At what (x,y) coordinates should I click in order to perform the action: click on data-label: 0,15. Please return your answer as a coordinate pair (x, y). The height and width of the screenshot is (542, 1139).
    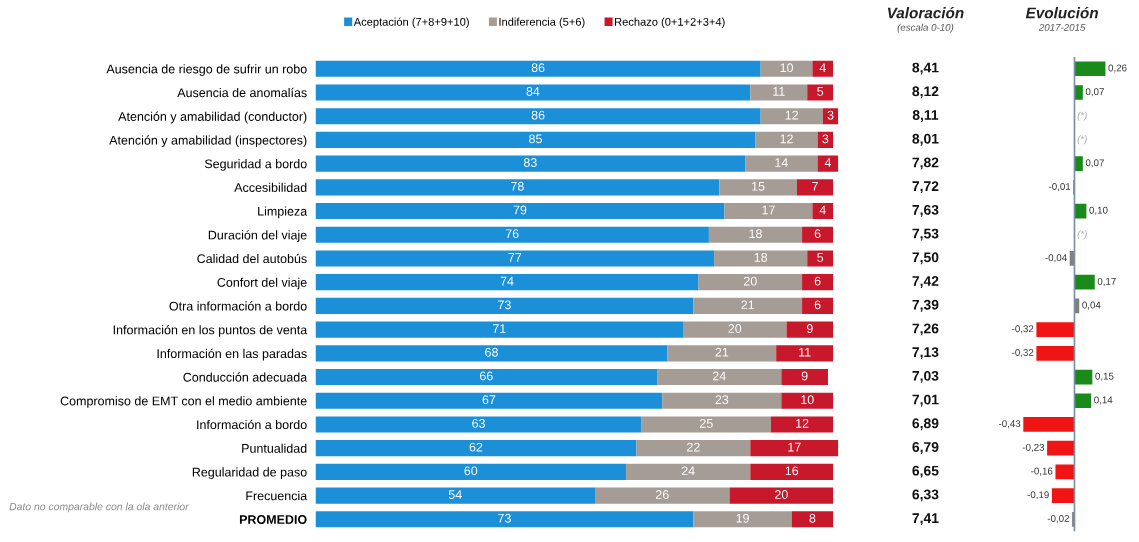
    Looking at the image, I should click on (1104, 376).